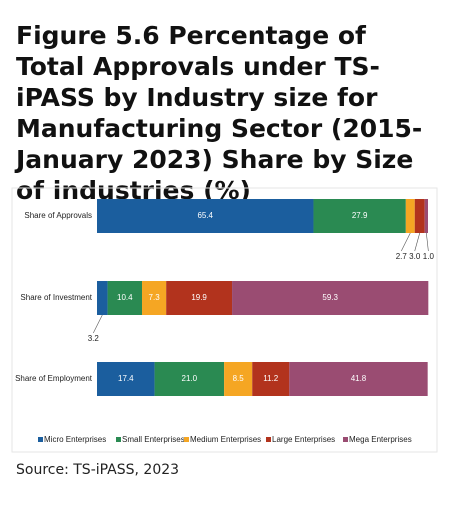  Describe the element at coordinates (98, 470) in the screenshot. I see `source: Source: TS-iPASS, 2023` at that location.